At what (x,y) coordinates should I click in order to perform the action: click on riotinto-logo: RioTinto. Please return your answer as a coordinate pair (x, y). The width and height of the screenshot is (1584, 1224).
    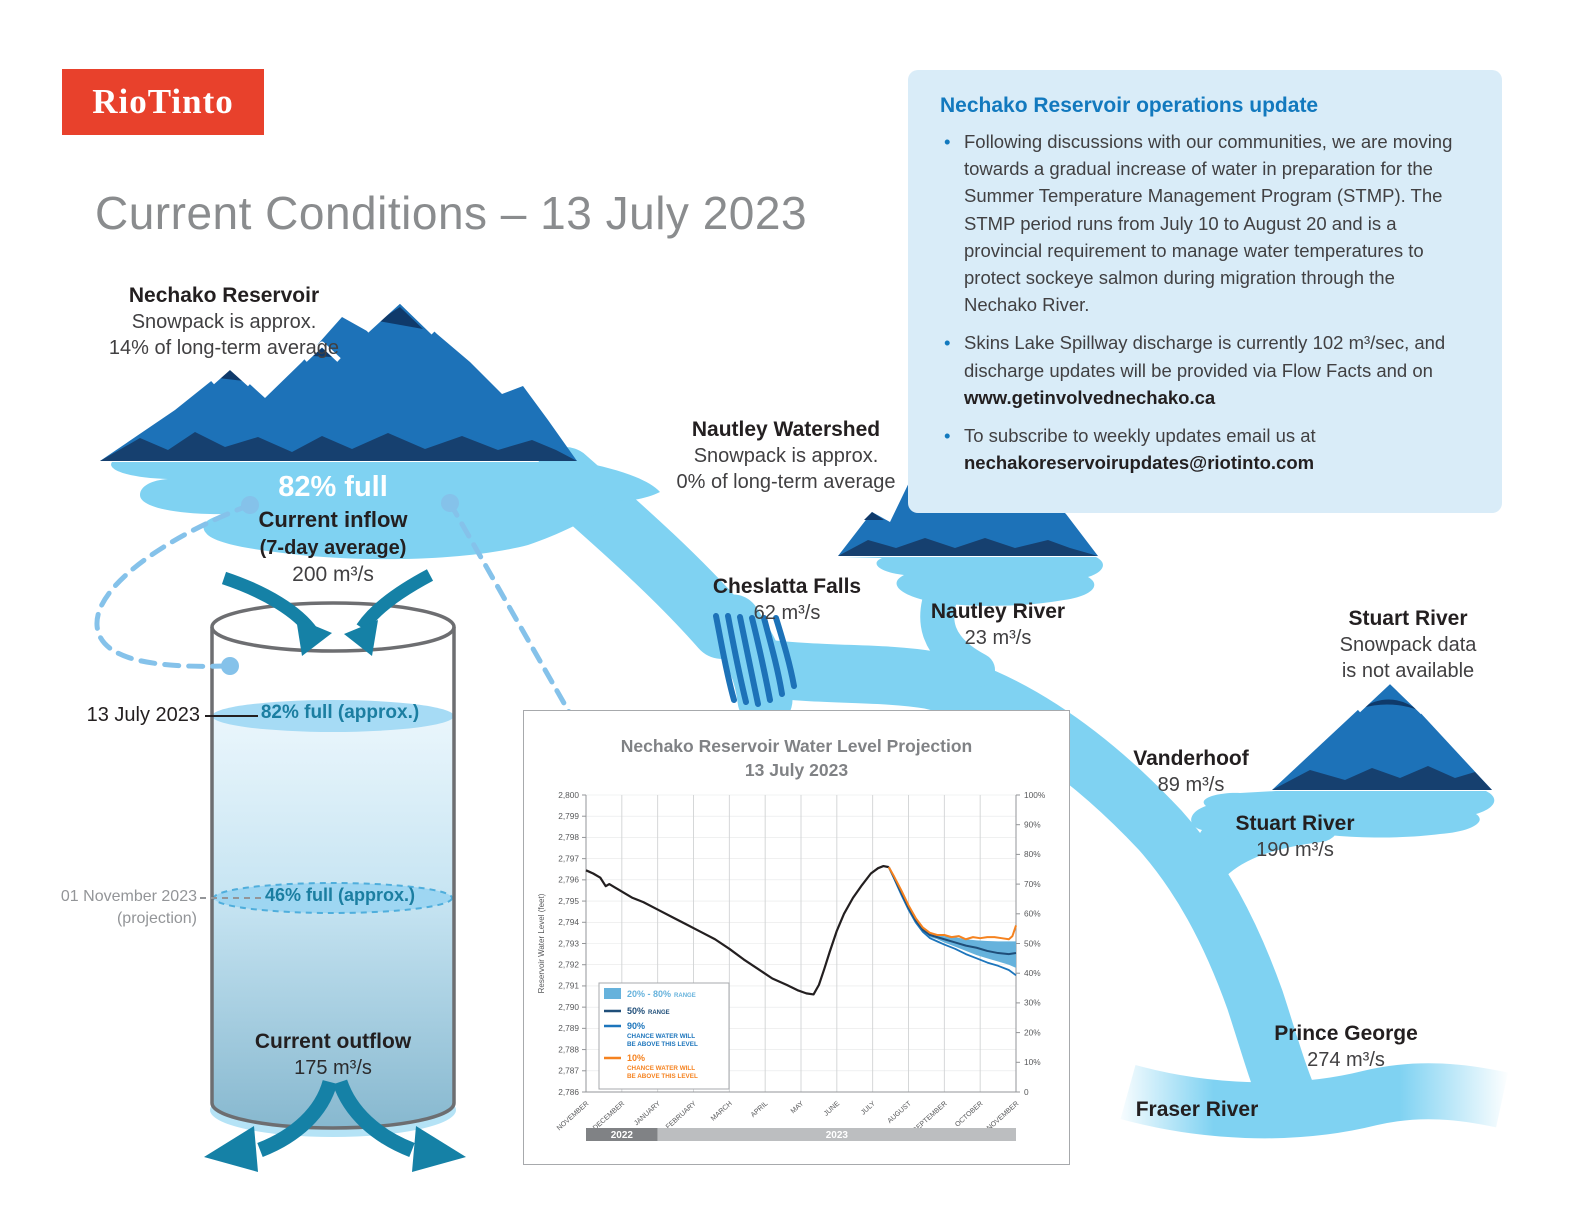
    Looking at the image, I should click on (163, 102).